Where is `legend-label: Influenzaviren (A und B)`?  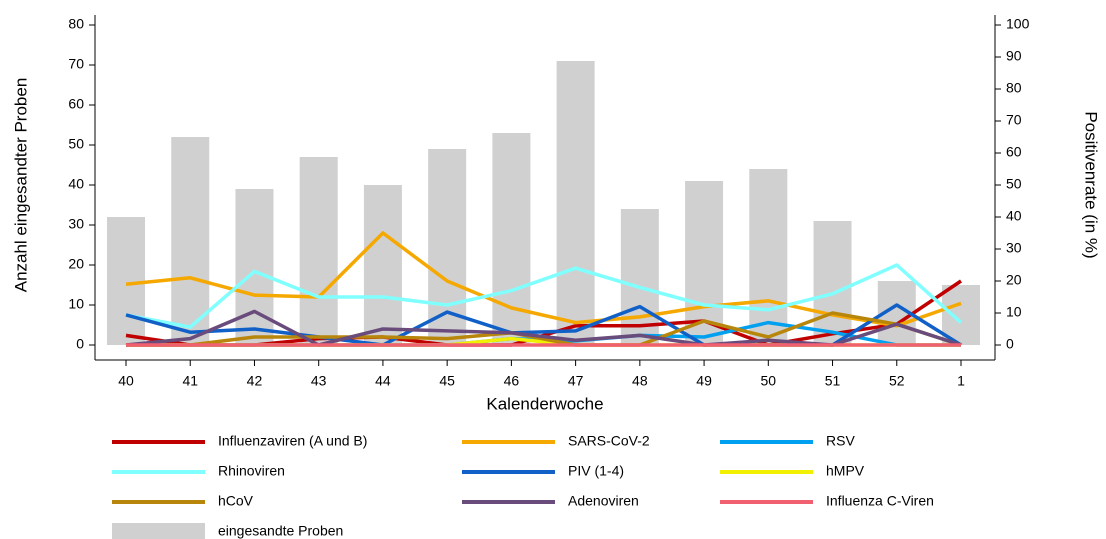 legend-label: Influenzaviren (A und B) is located at coordinates (292, 441).